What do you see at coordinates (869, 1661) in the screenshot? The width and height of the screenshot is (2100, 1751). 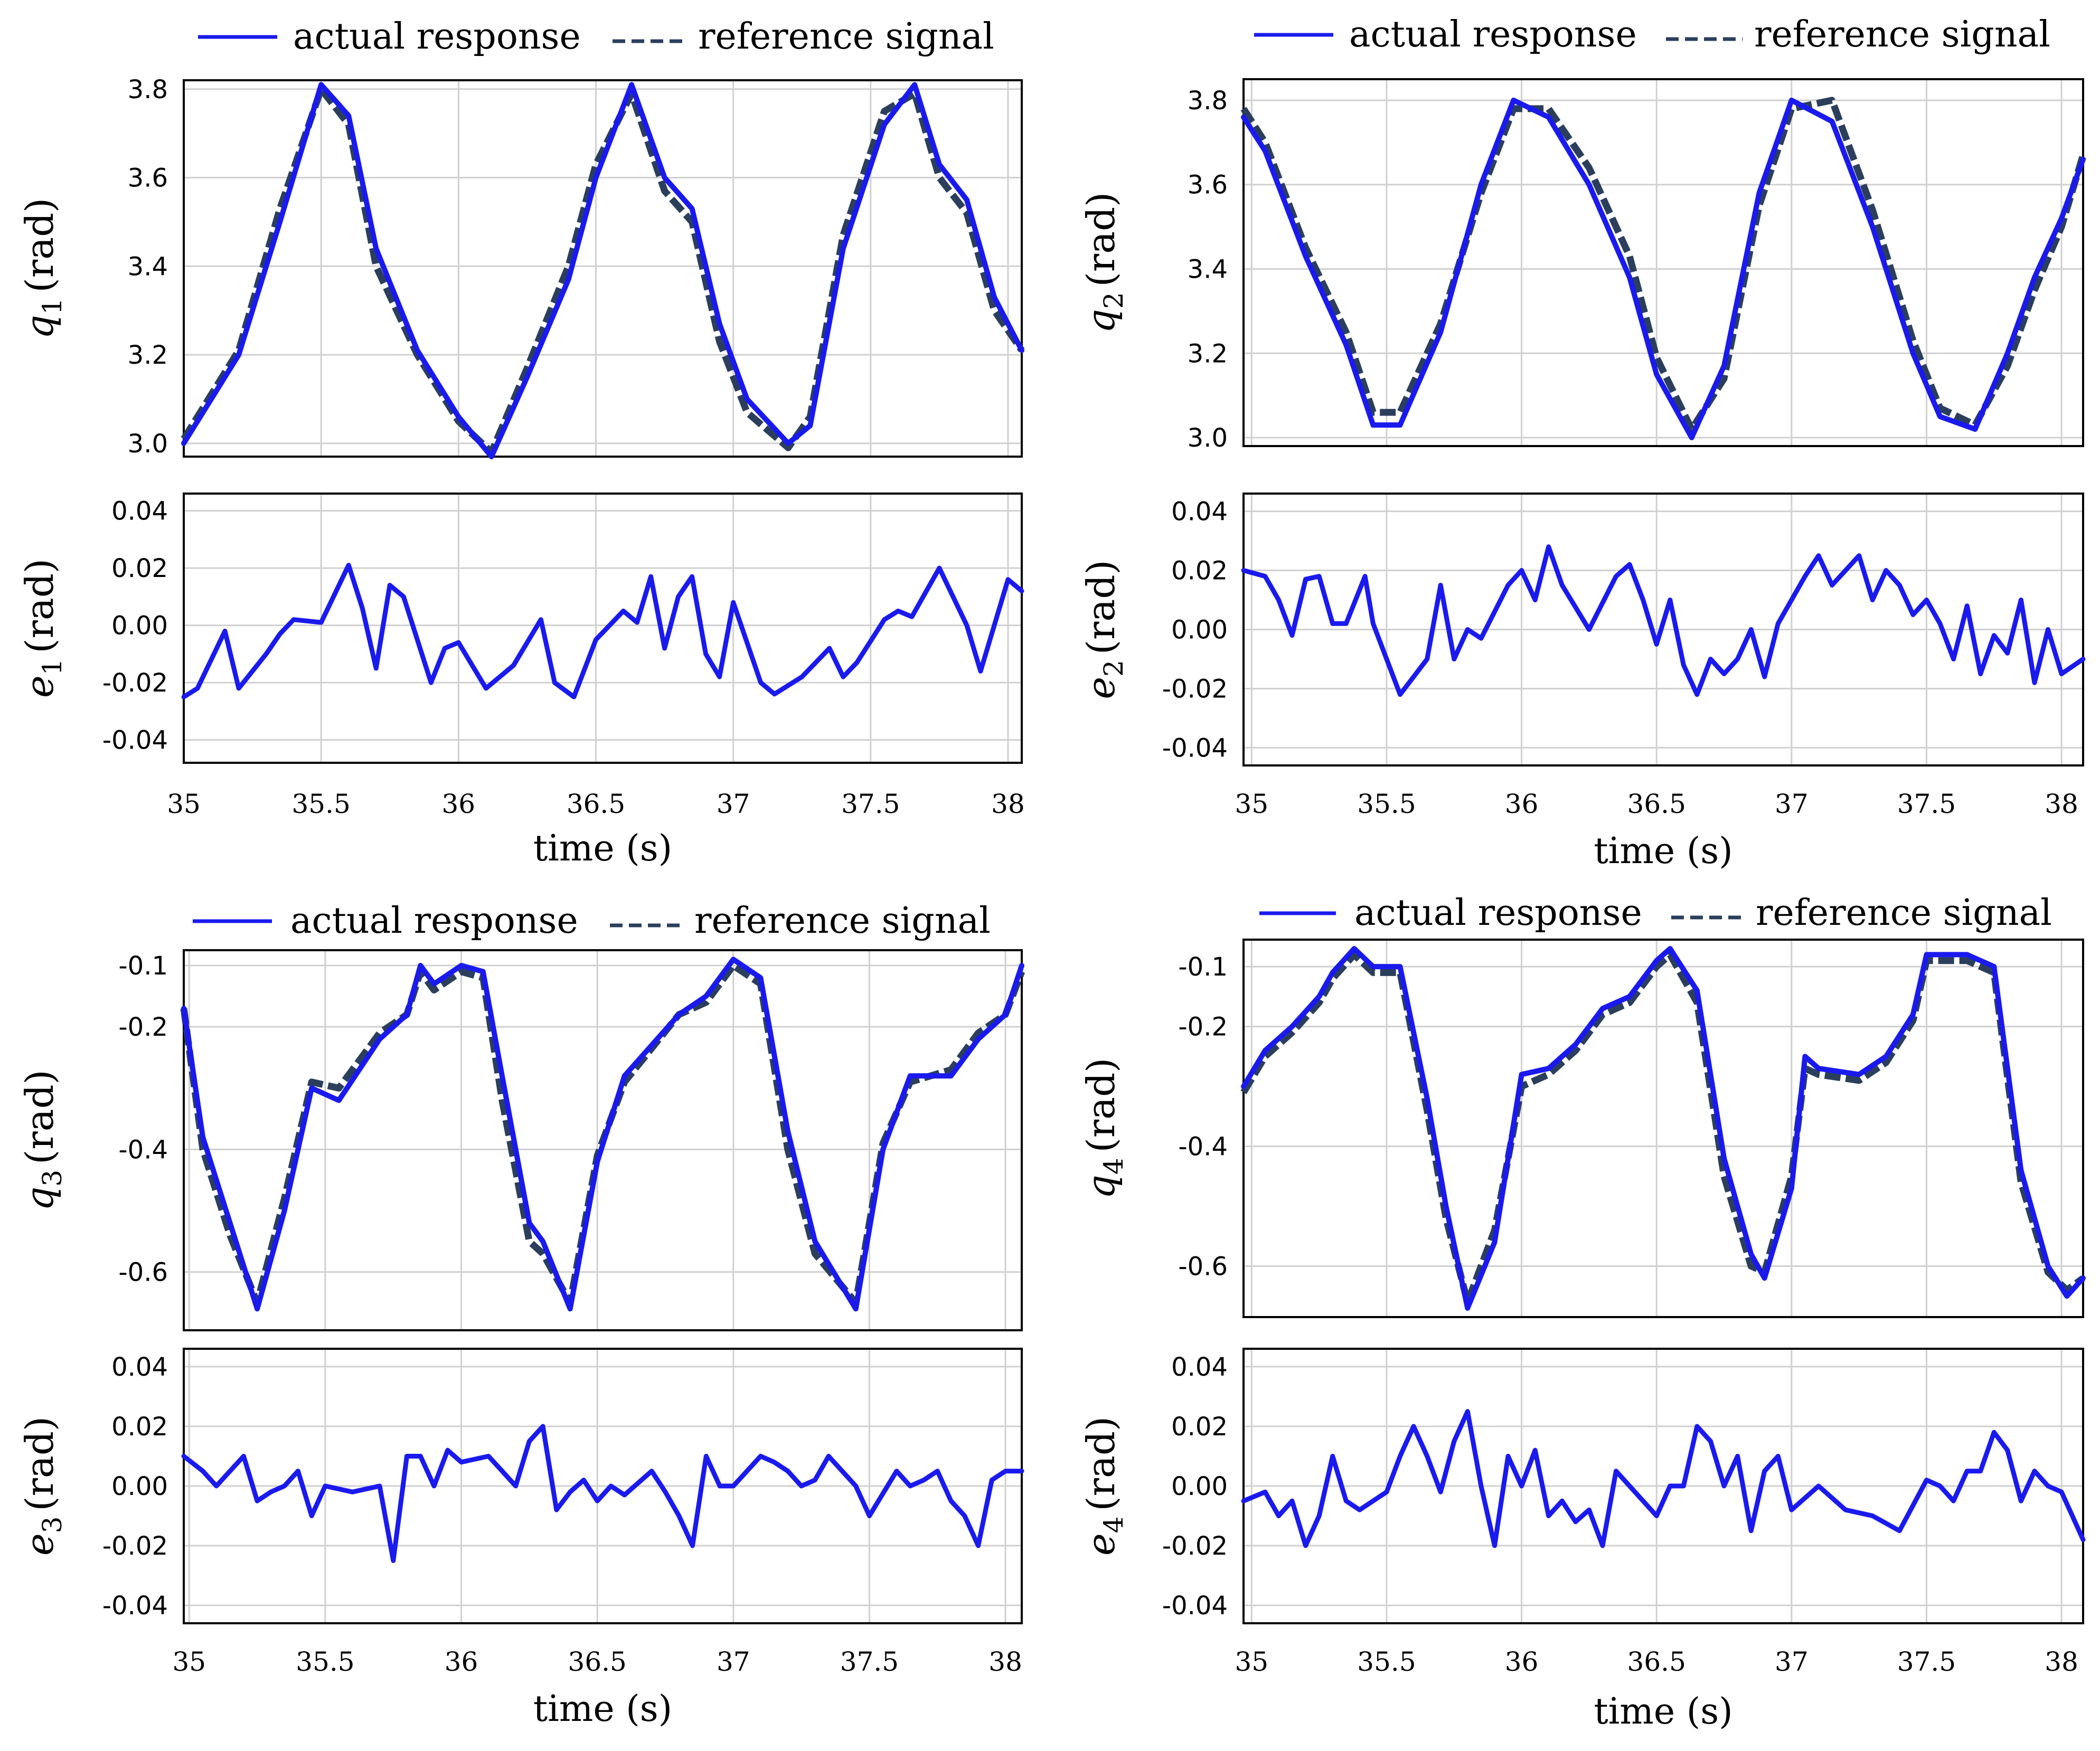 I see `panel3-xtick-label: 37.5` at bounding box center [869, 1661].